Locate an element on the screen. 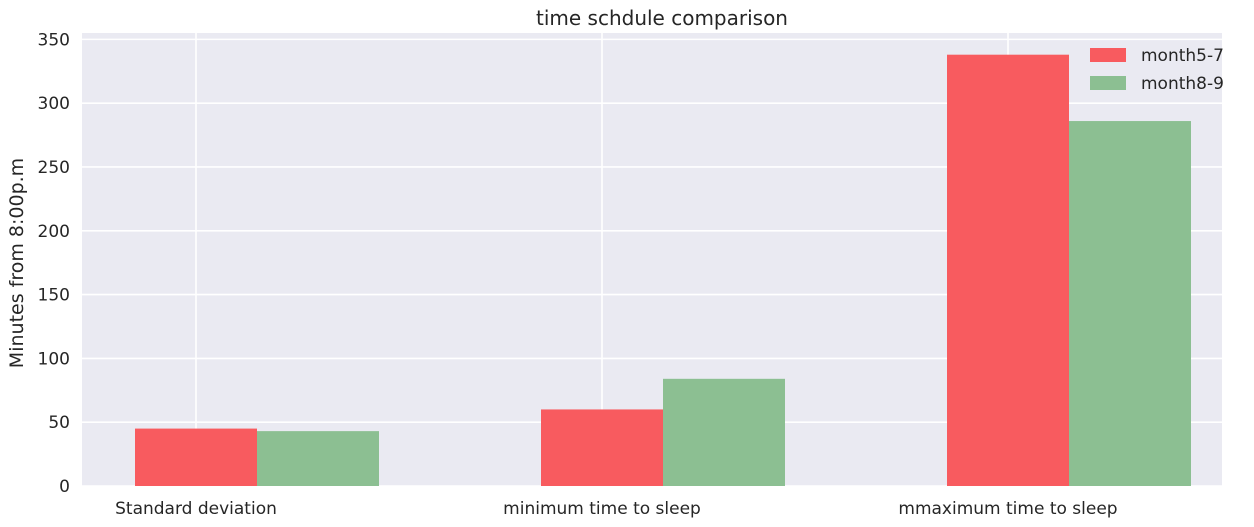 This screenshot has width=1254, height=527. y-tick-labels: 0 50 100 150 200 250 300 350 is located at coordinates (54, 263).